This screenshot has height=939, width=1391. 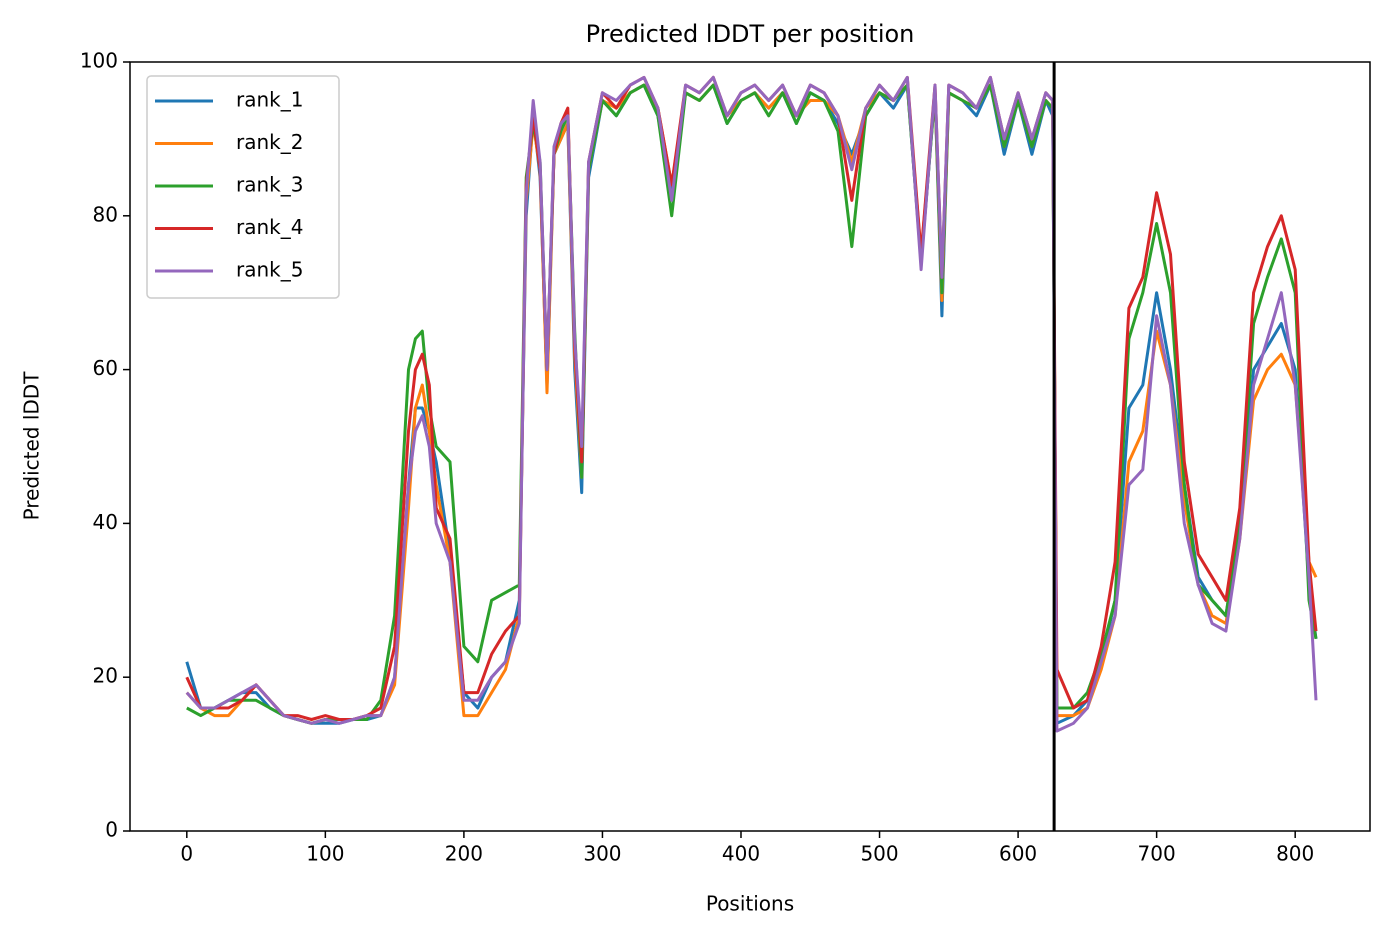 What do you see at coordinates (602, 854) in the screenshot?
I see `x-tick-label: 300` at bounding box center [602, 854].